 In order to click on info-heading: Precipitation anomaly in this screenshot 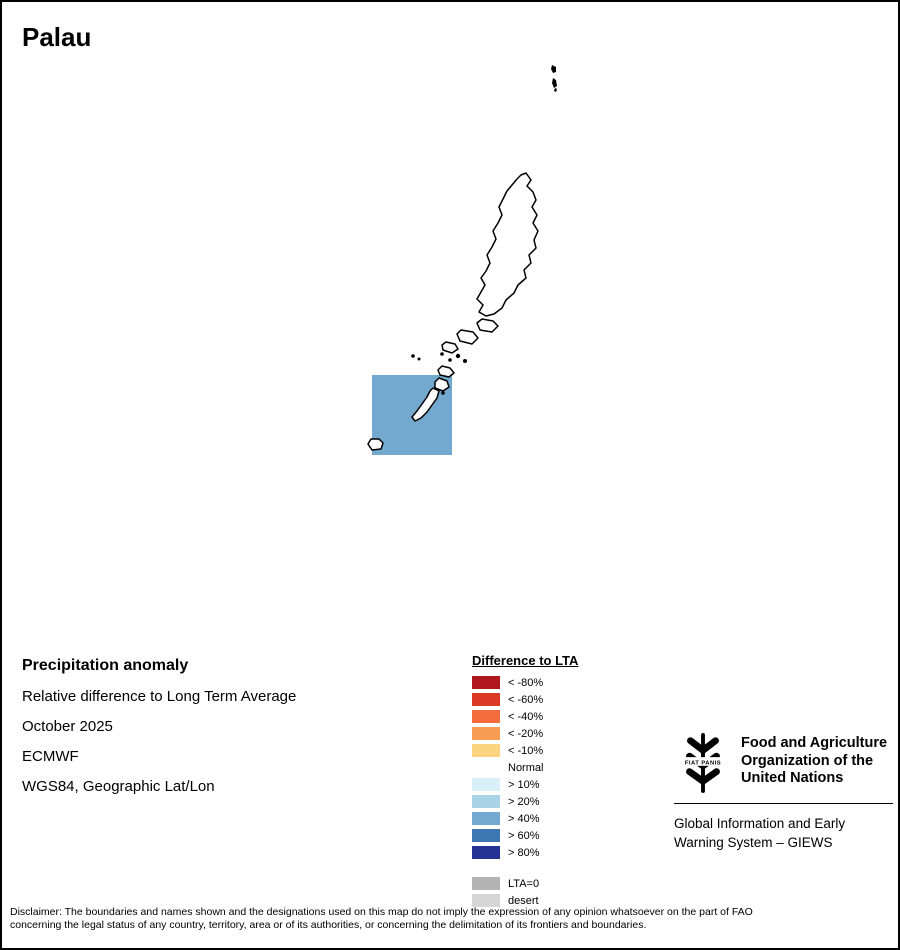, I will do `click(105, 665)`.